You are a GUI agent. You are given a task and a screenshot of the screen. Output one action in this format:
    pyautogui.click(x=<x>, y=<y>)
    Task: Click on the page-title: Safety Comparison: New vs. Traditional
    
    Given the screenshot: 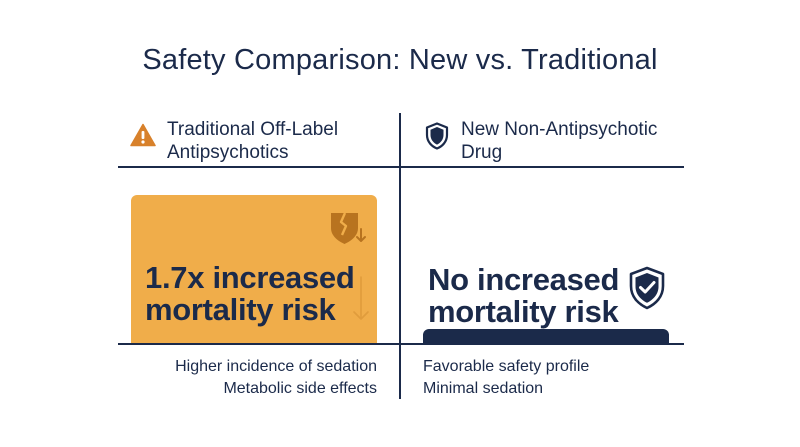 What is the action you would take?
    pyautogui.click(x=400, y=60)
    